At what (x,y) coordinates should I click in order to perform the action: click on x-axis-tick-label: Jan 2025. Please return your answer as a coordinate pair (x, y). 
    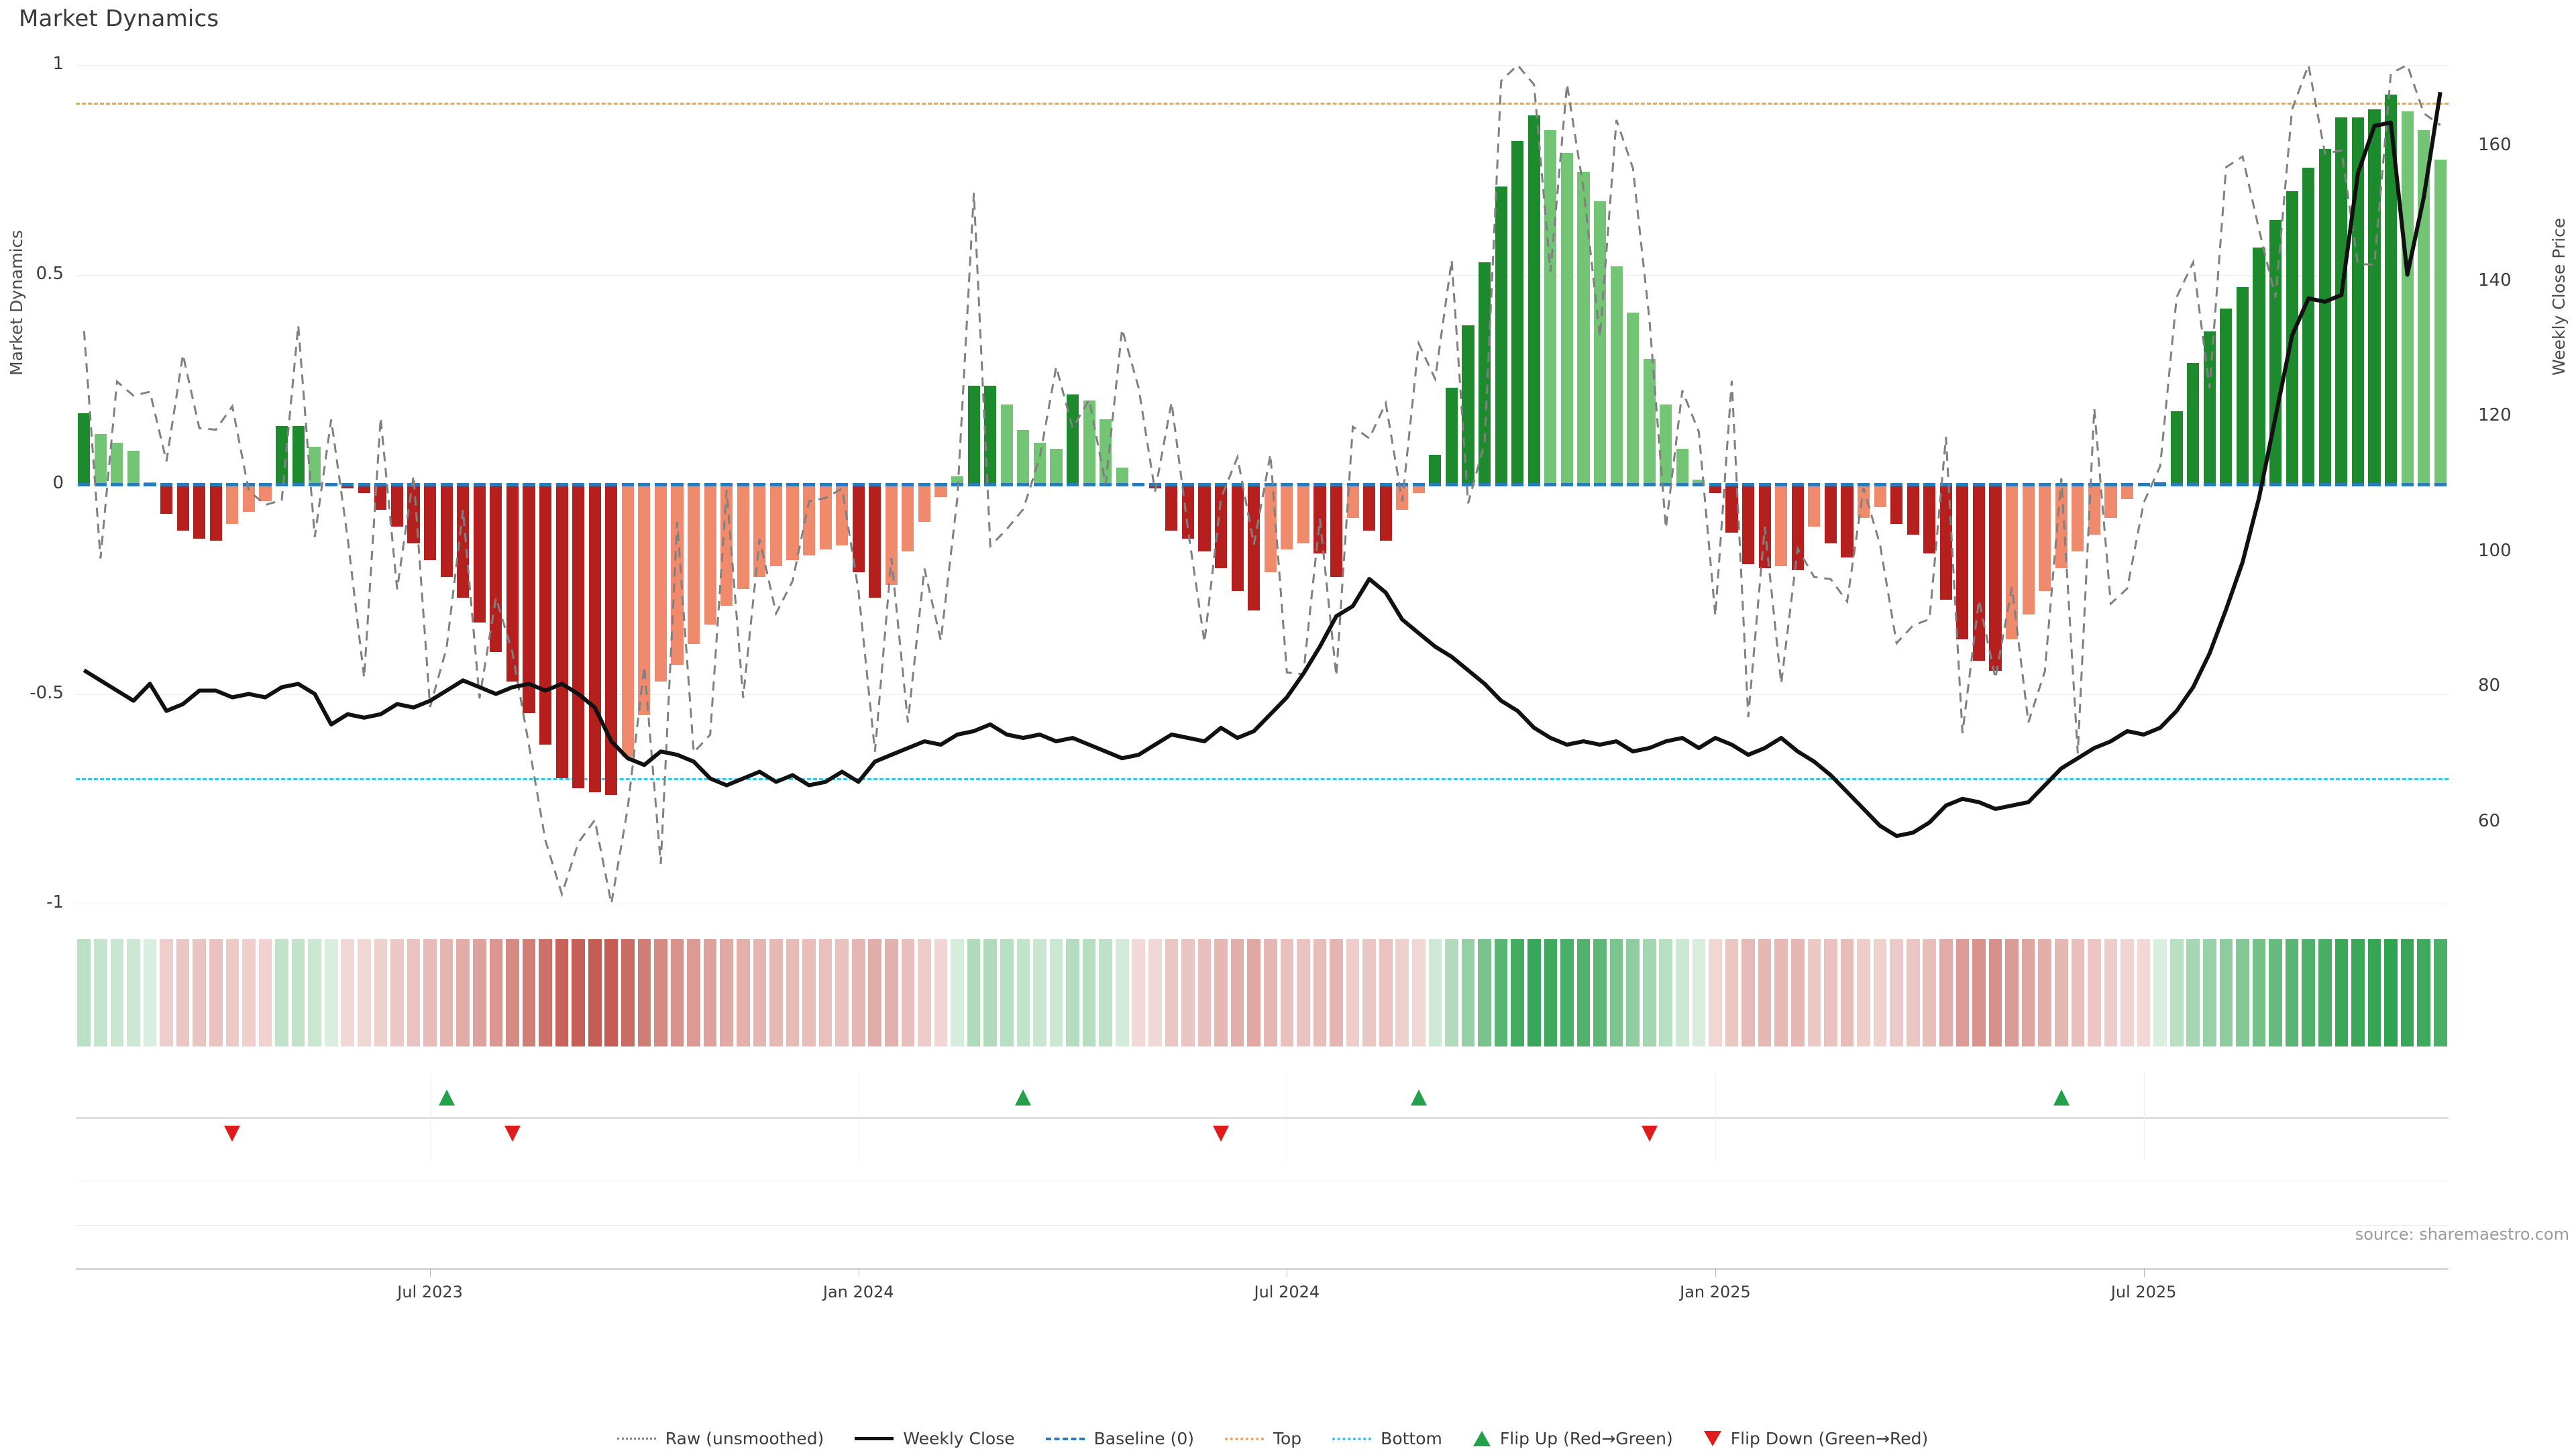
    Looking at the image, I should click on (1715, 1292).